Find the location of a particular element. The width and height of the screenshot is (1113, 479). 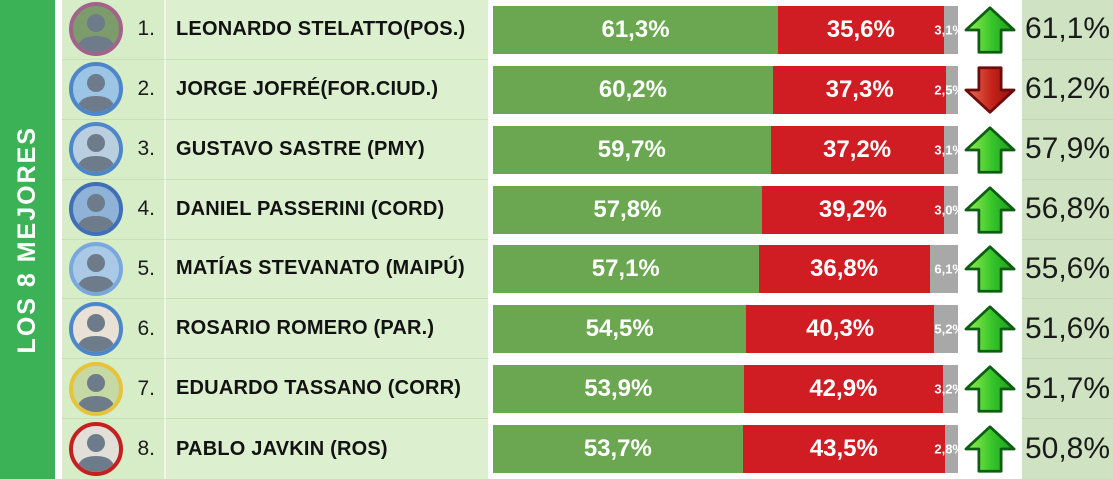

total-cell: 50,8% is located at coordinates (1067, 449).